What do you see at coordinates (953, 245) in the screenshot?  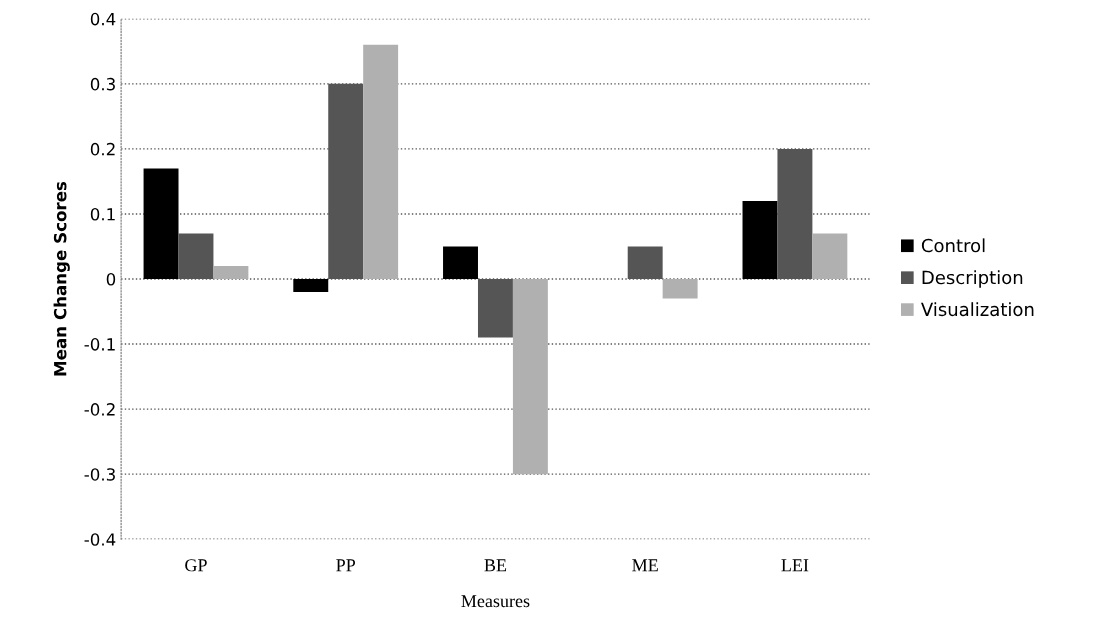 I see `legend-label: Control` at bounding box center [953, 245].